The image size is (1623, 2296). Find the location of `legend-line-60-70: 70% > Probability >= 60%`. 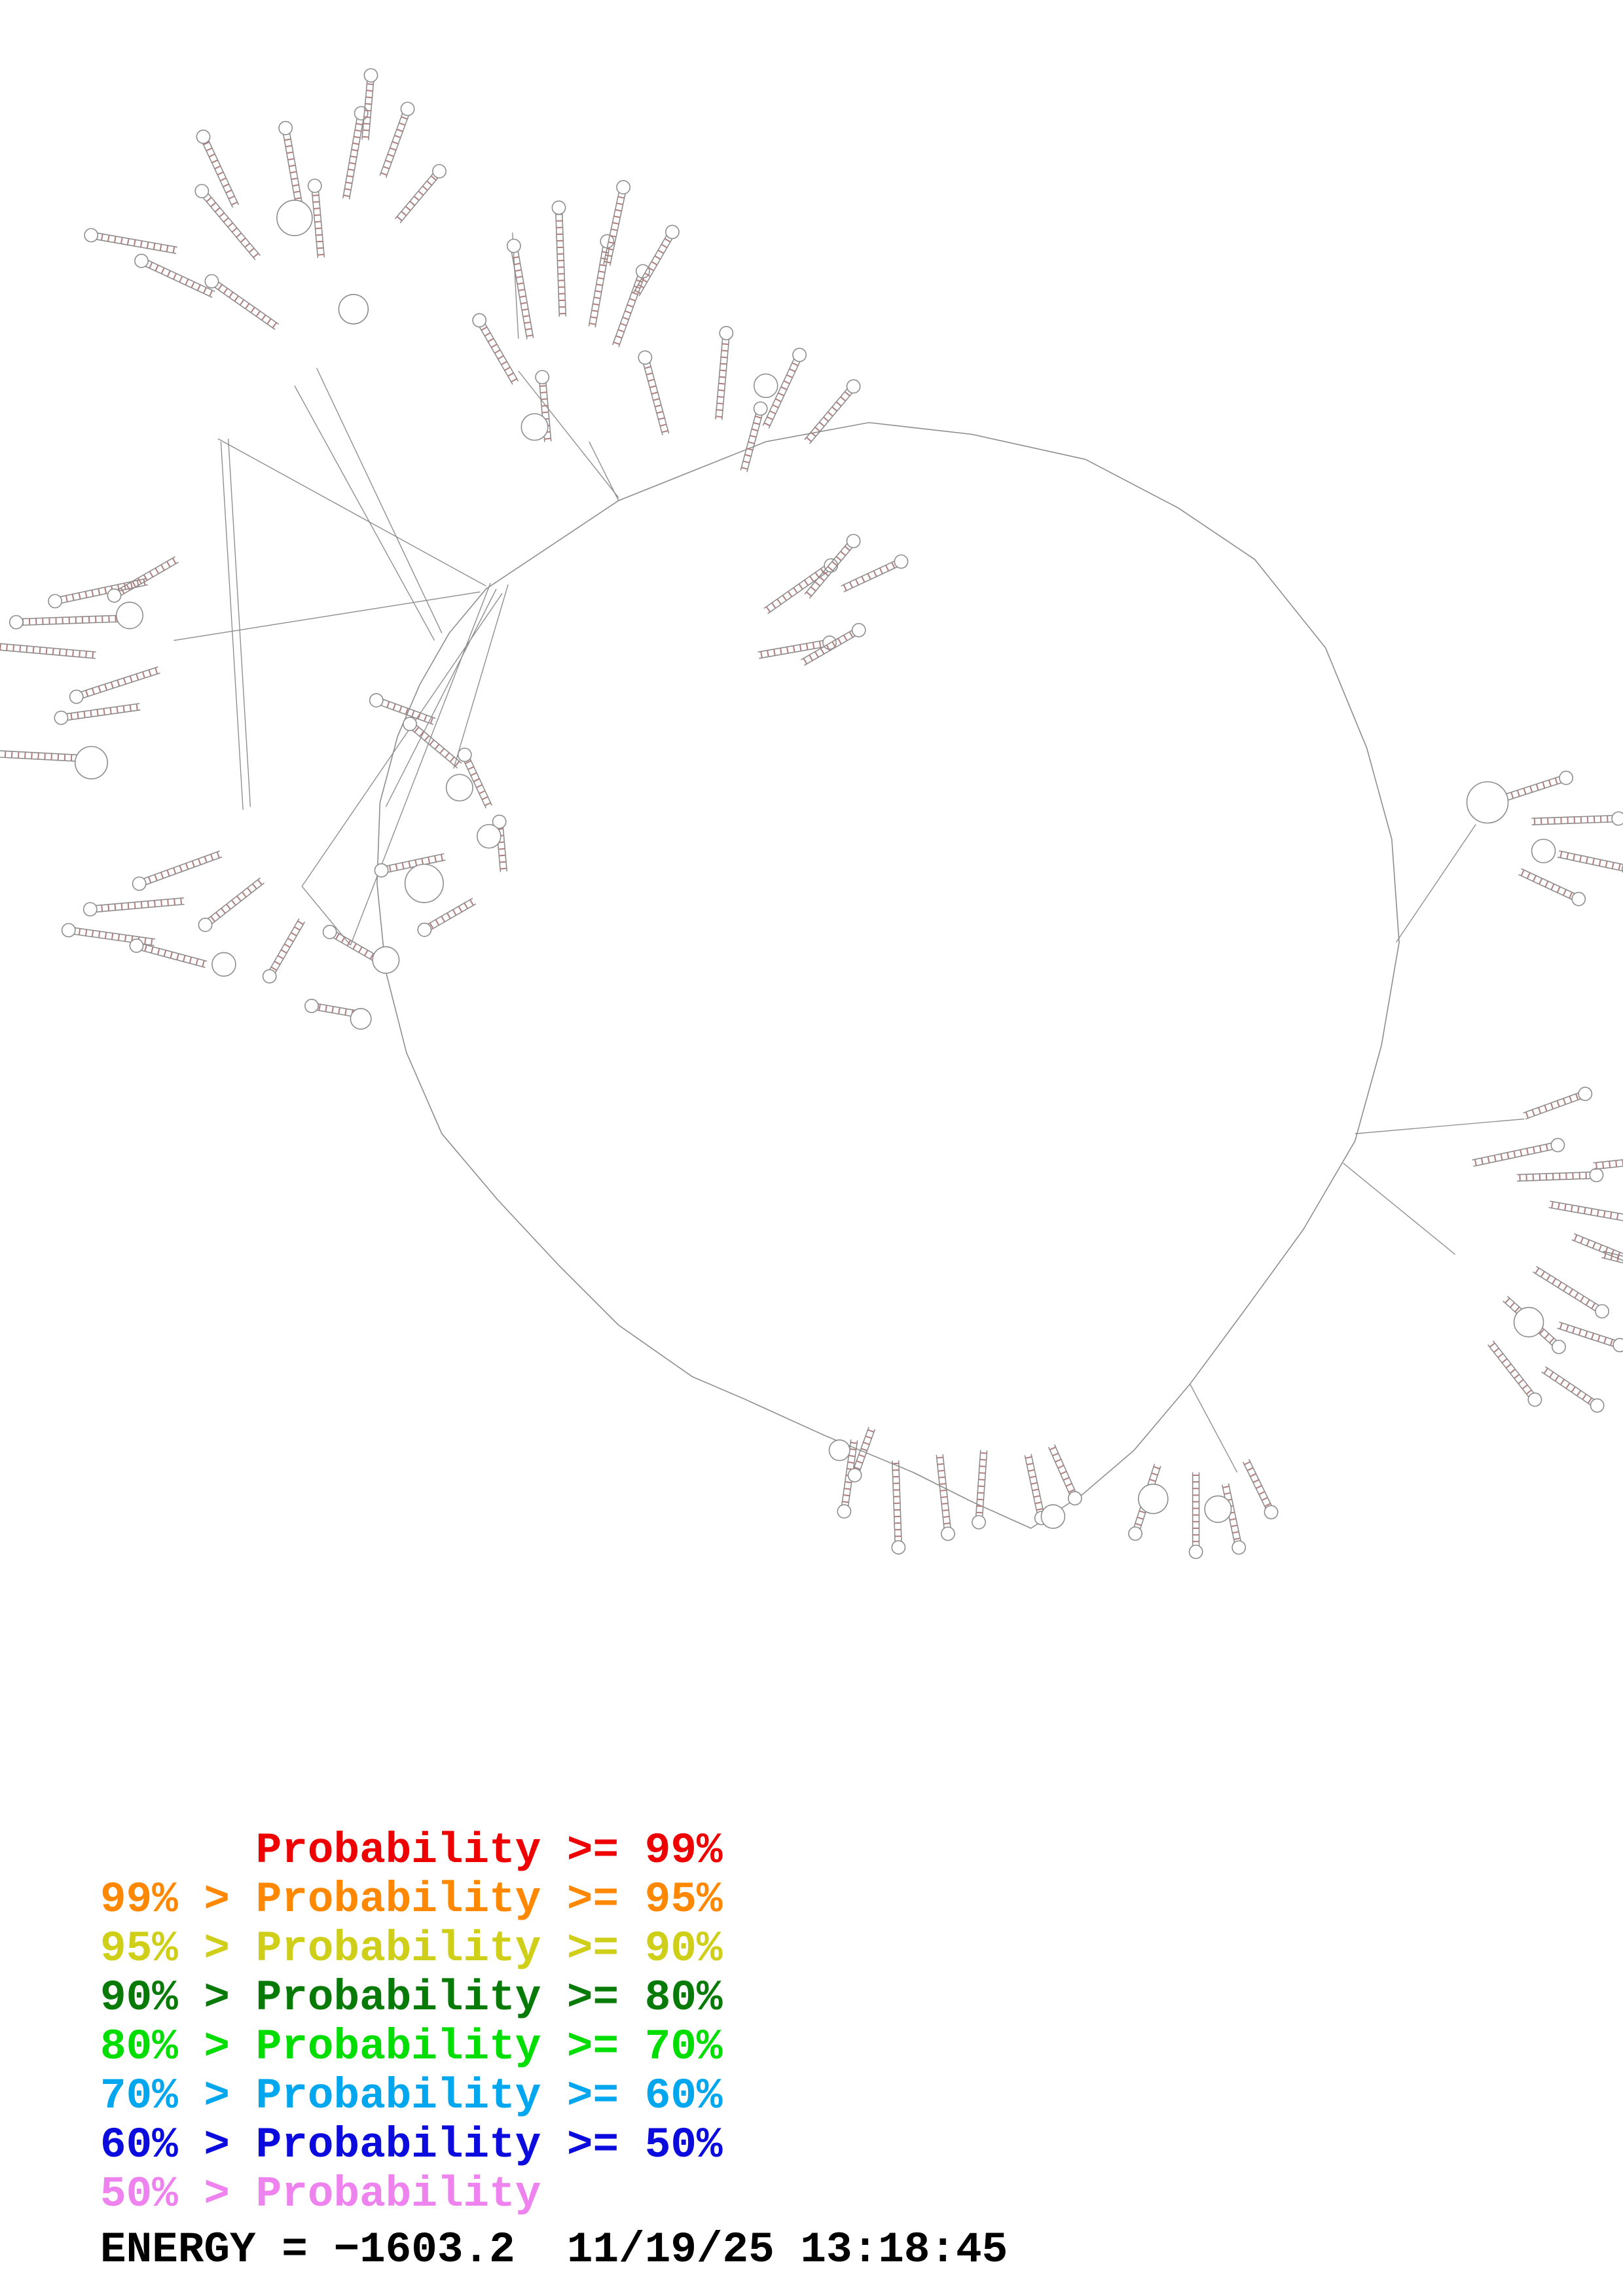

legend-line-60-70: 70% > Probability >= 60% is located at coordinates (411, 2096).